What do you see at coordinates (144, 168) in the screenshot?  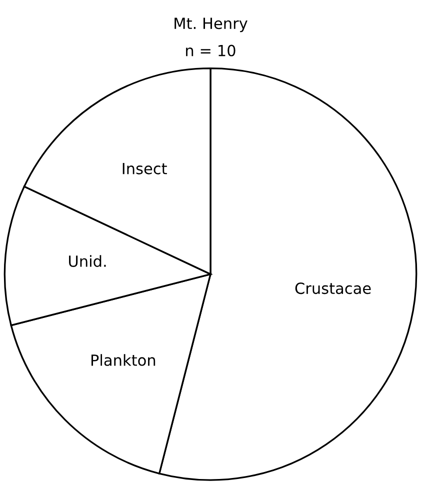 I see `slice-label: Insect` at bounding box center [144, 168].